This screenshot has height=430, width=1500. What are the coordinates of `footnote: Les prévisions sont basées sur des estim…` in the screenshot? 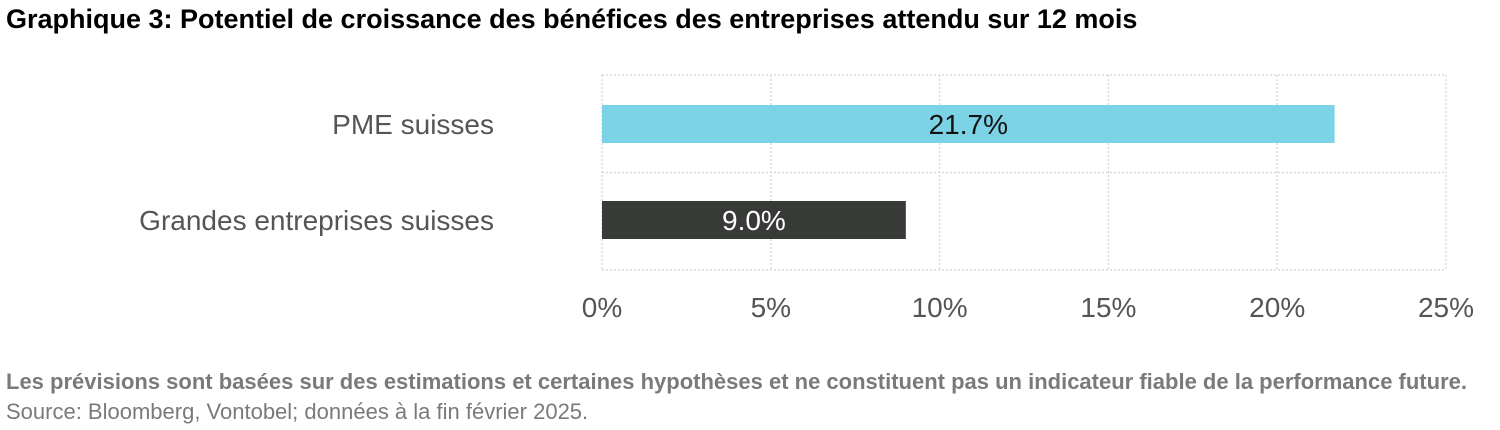 It's located at (750, 397).